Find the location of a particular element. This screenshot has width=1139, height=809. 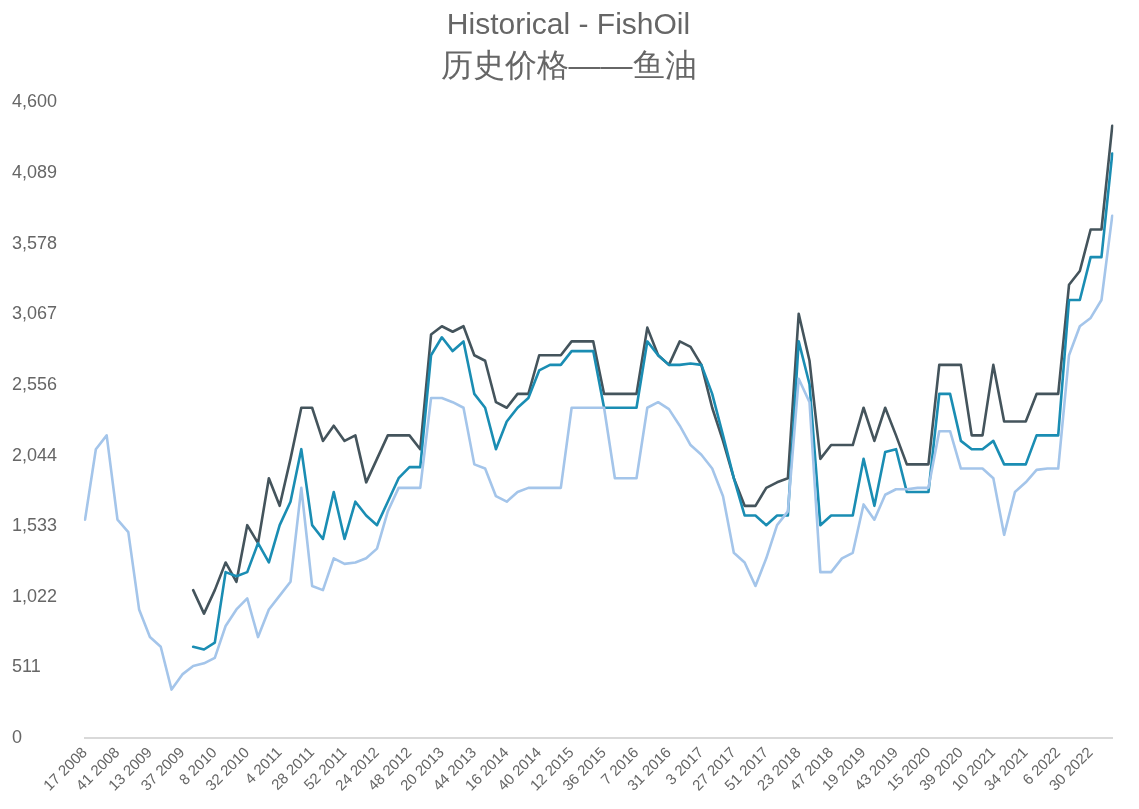

y-tick-label: 2,556 is located at coordinates (35, 383).